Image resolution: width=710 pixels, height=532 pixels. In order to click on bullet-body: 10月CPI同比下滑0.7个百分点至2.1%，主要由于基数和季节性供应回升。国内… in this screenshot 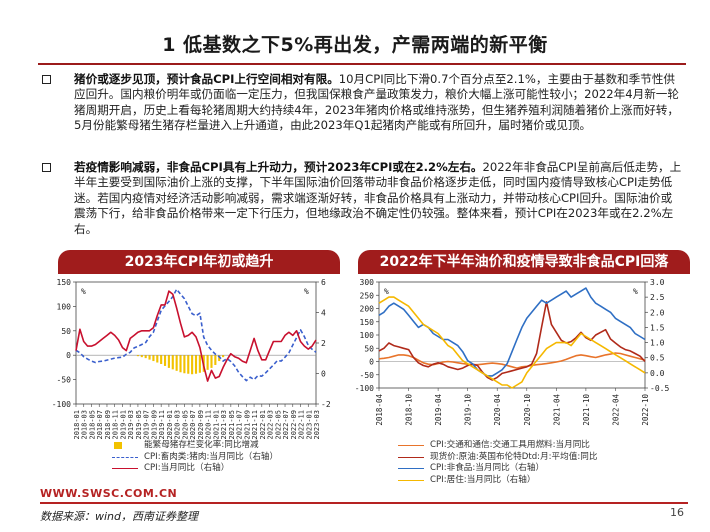, I will do `click(376, 102)`.